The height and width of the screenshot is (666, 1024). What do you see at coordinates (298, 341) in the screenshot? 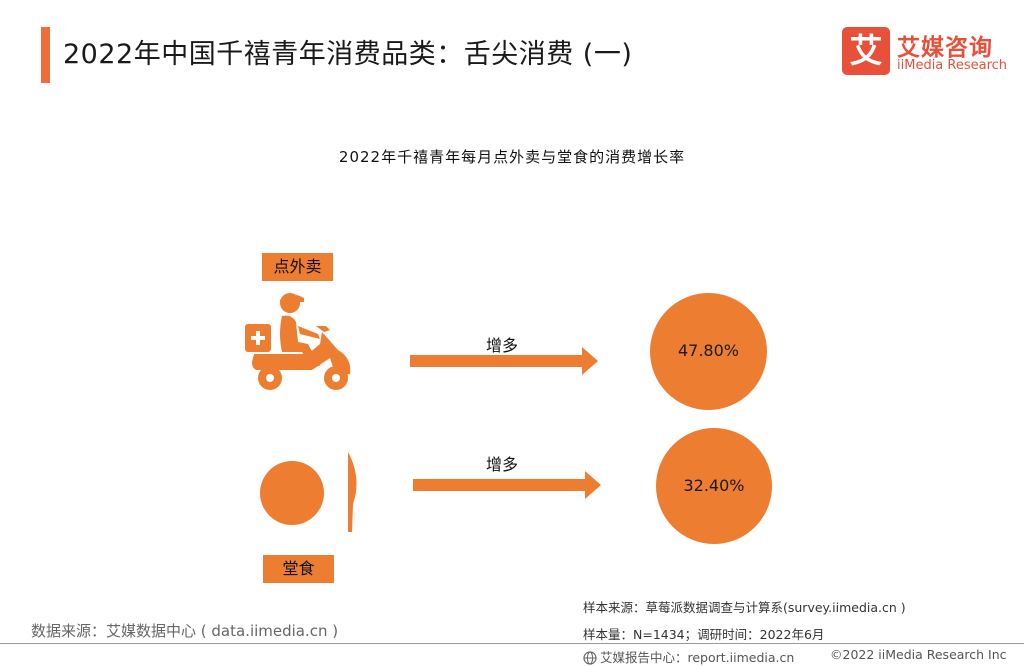
I see `delivery-scooter-icon` at bounding box center [298, 341].